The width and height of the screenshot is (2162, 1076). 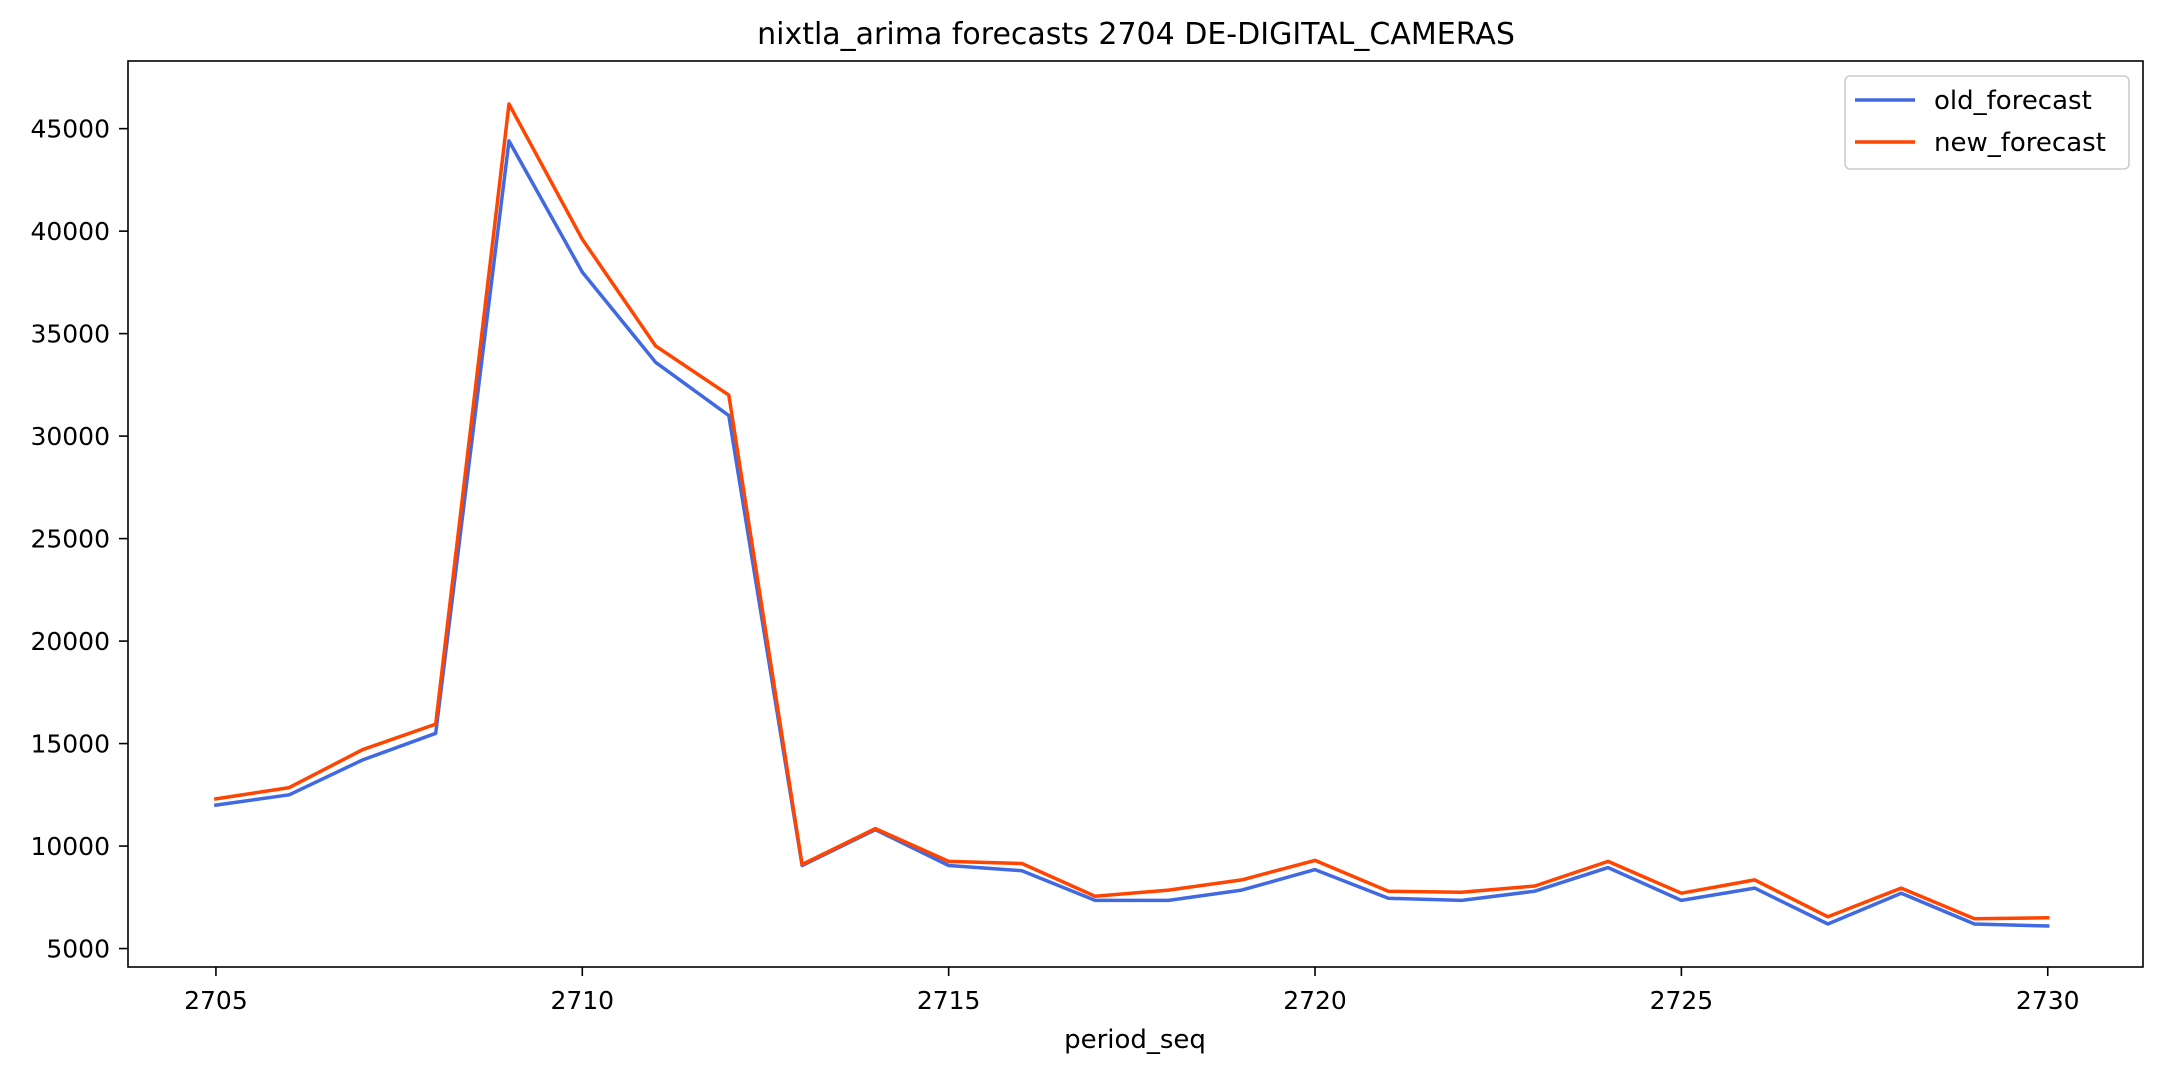 I want to click on legend: old_forecast new_forecast, so click(x=1987, y=122).